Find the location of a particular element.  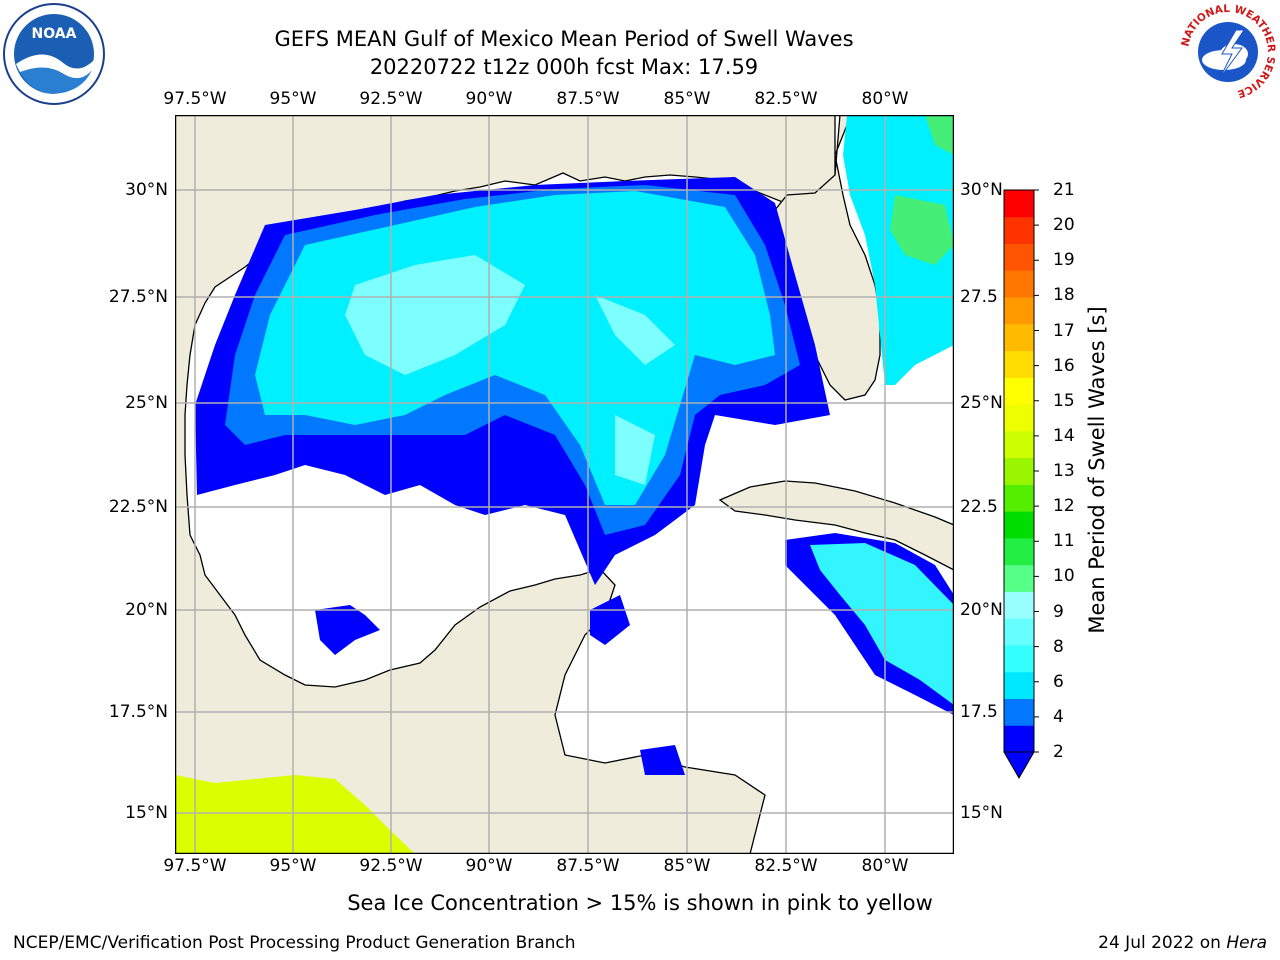

footer-date: 24 Jul 2022 on Hera is located at coordinates (1182, 943).